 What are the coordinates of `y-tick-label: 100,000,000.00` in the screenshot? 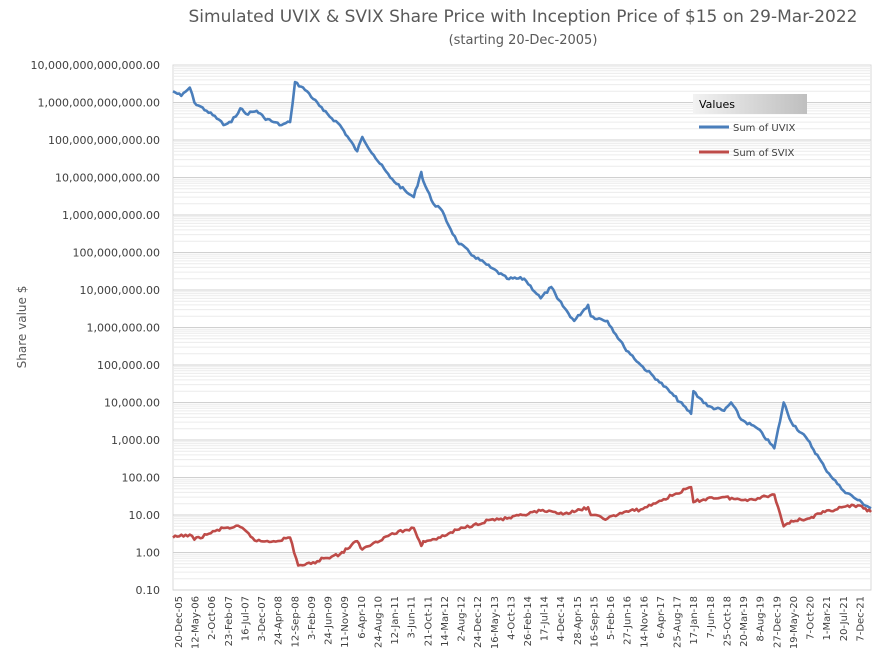 It's located at (116, 253).